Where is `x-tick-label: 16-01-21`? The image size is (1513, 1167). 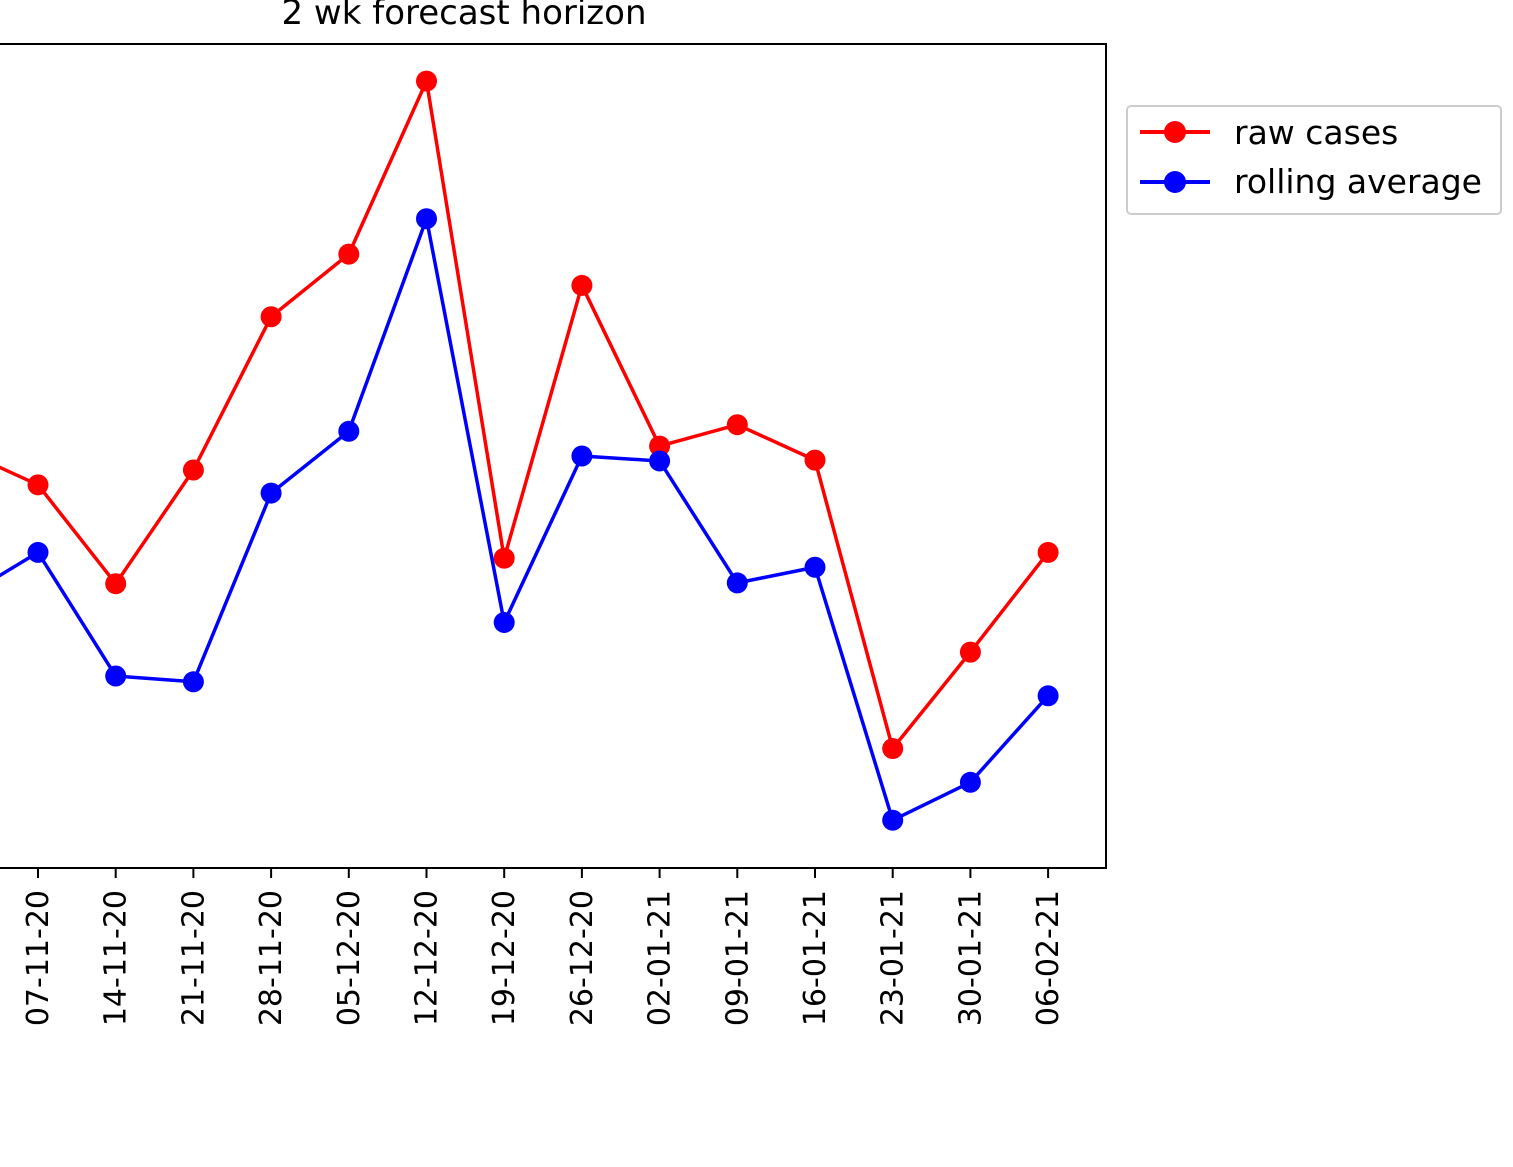
x-tick-label: 16-01-21 is located at coordinates (815, 958).